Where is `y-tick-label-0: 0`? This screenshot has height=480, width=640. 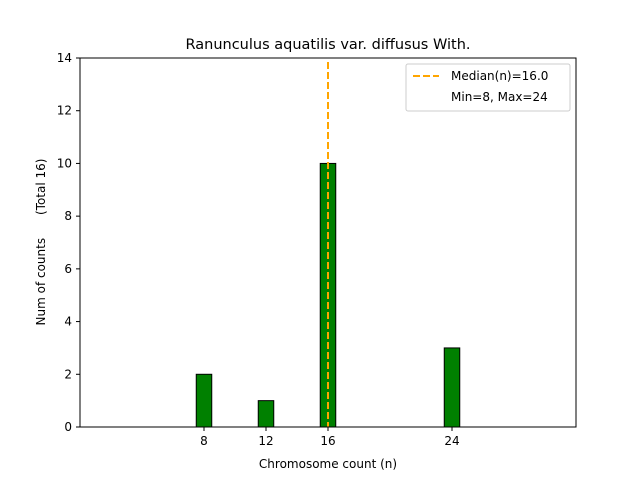 y-tick-label-0: 0 is located at coordinates (68, 427).